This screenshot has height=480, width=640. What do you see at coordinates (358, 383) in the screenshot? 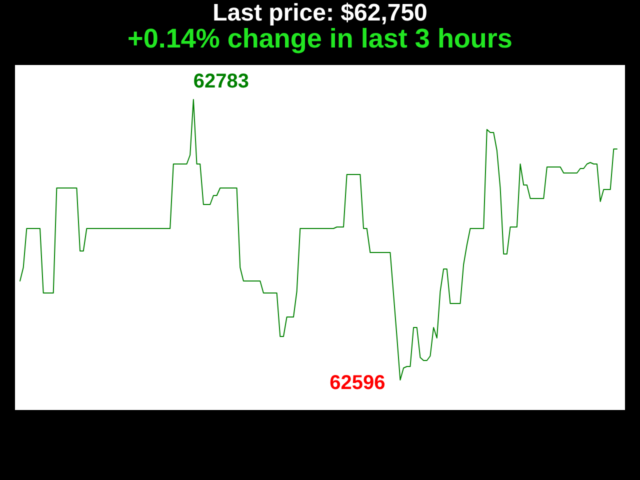
I see `data-label: 62596` at bounding box center [358, 383].